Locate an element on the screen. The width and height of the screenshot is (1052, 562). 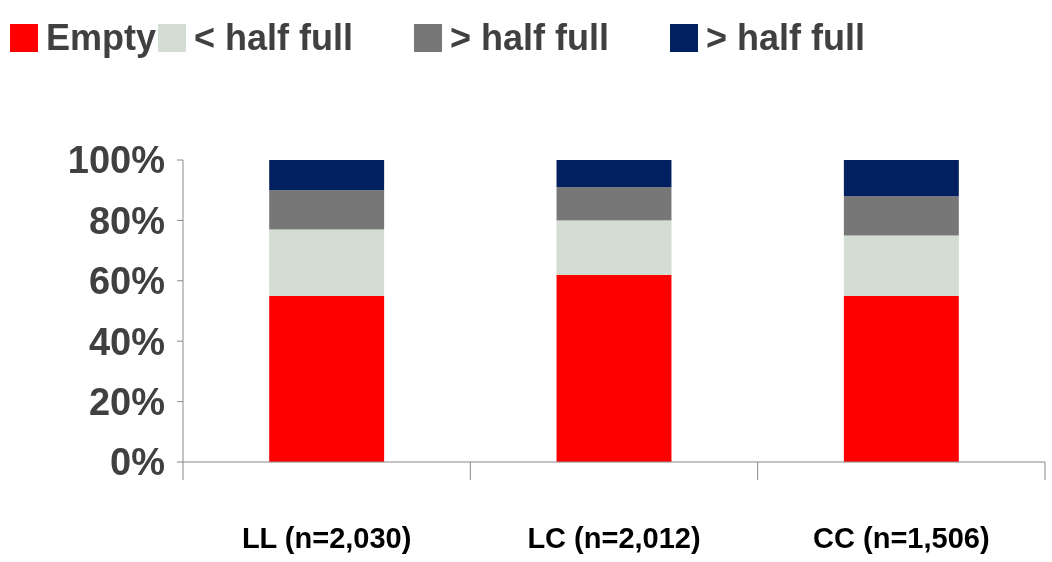
y-tick-label: 60% is located at coordinates (126, 281).